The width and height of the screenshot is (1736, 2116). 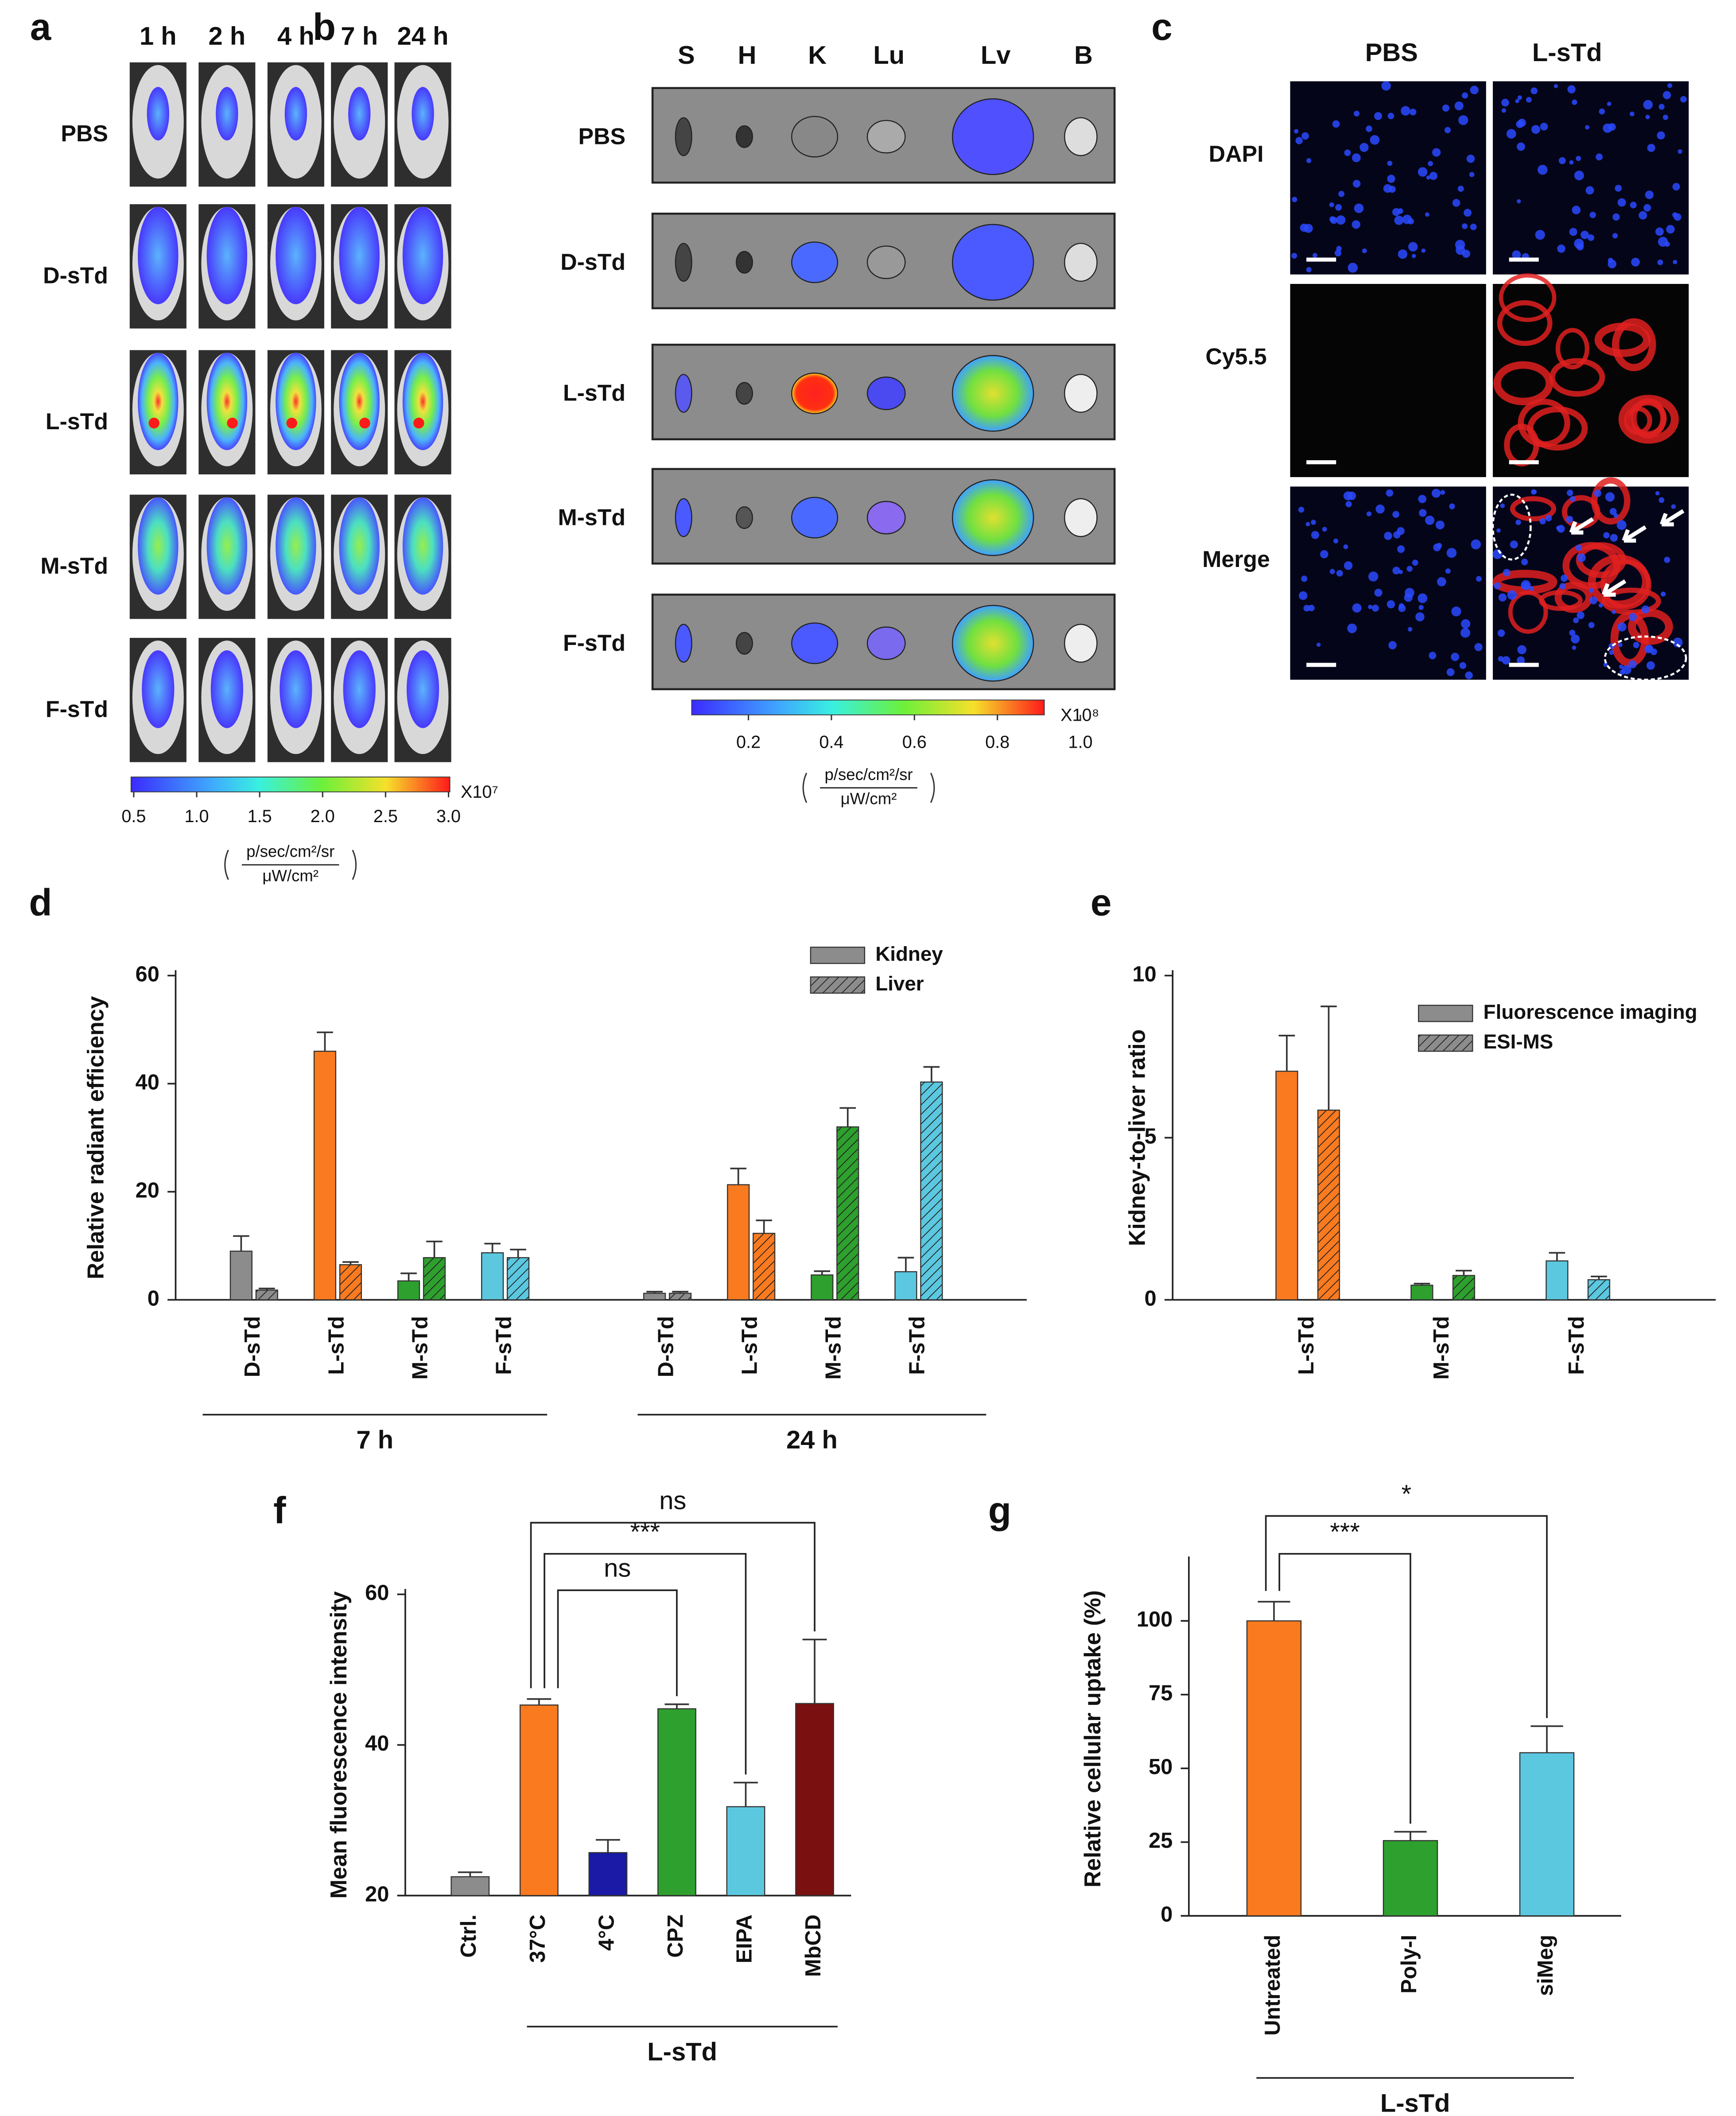 I want to click on significance-bracket, so click(x=617, y=1643).